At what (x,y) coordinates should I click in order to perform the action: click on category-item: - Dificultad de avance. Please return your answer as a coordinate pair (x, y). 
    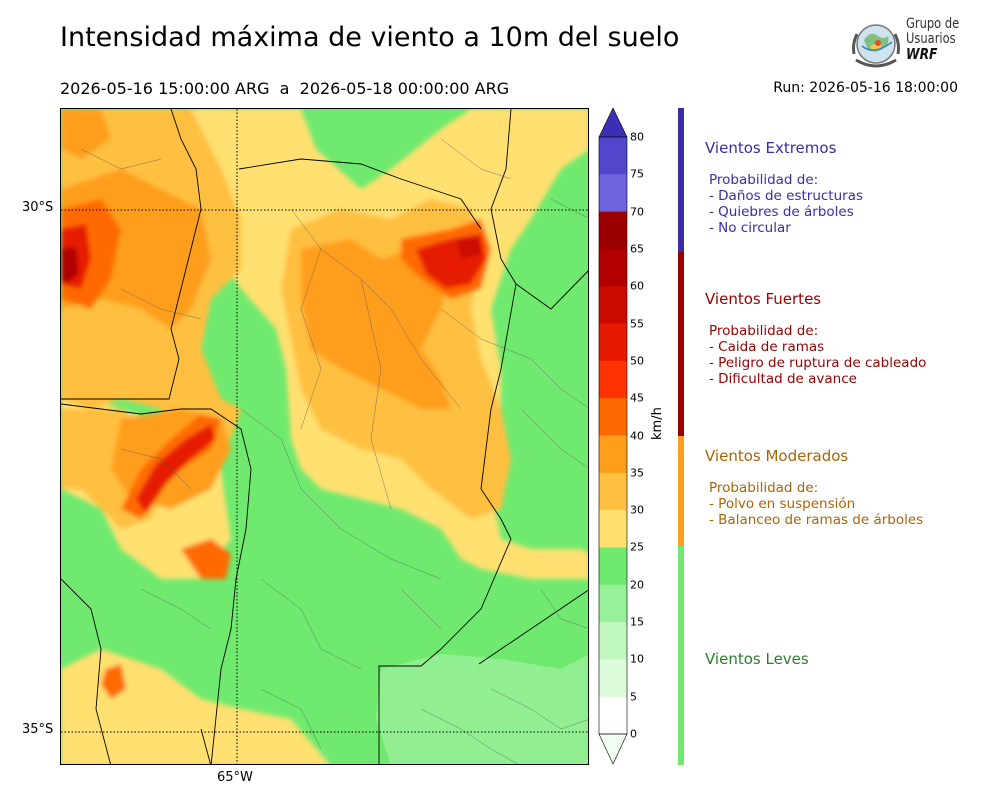
    Looking at the image, I should click on (783, 379).